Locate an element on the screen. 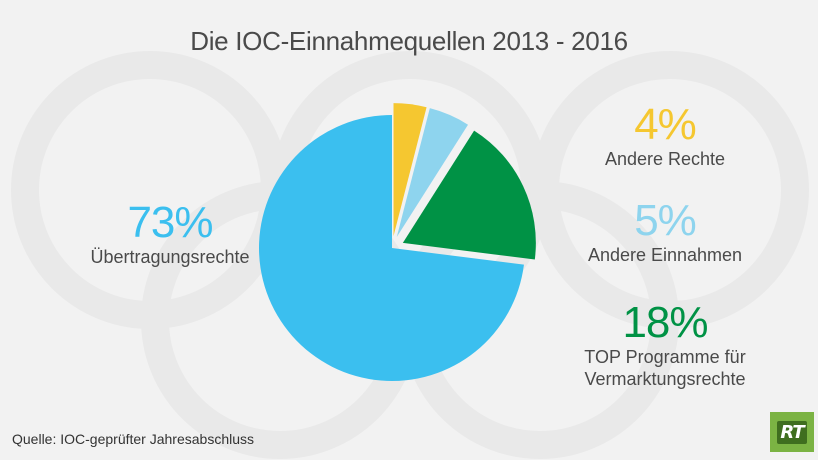  label-andere-rechte: 4% Andere Rechte is located at coordinates (665, 136).